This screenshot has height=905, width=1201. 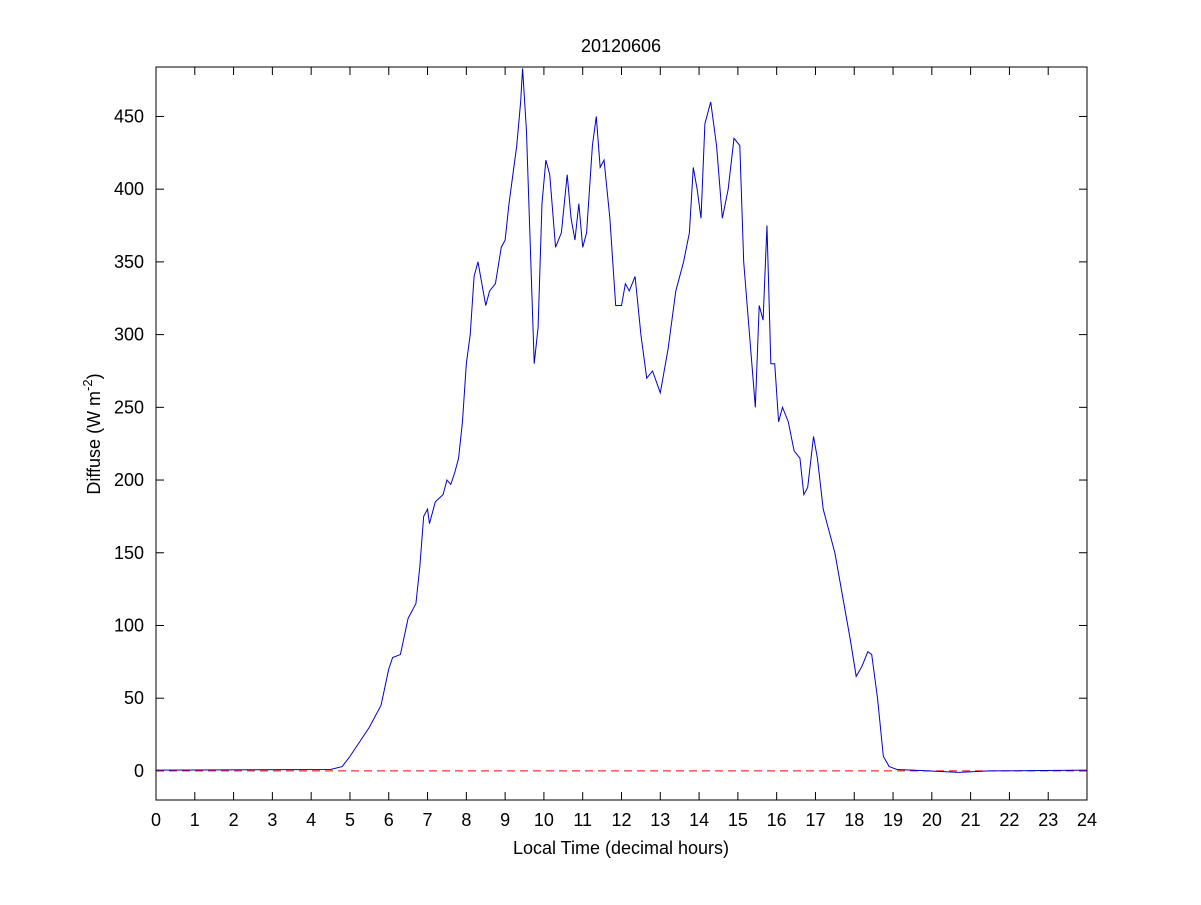 What do you see at coordinates (134, 698) in the screenshot?
I see `y-tick-label: 50` at bounding box center [134, 698].